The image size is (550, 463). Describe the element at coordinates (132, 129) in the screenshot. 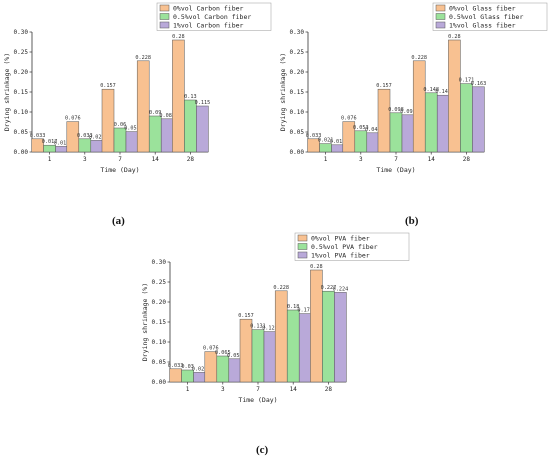

I see `bar-value-label: 0.051` at that location.